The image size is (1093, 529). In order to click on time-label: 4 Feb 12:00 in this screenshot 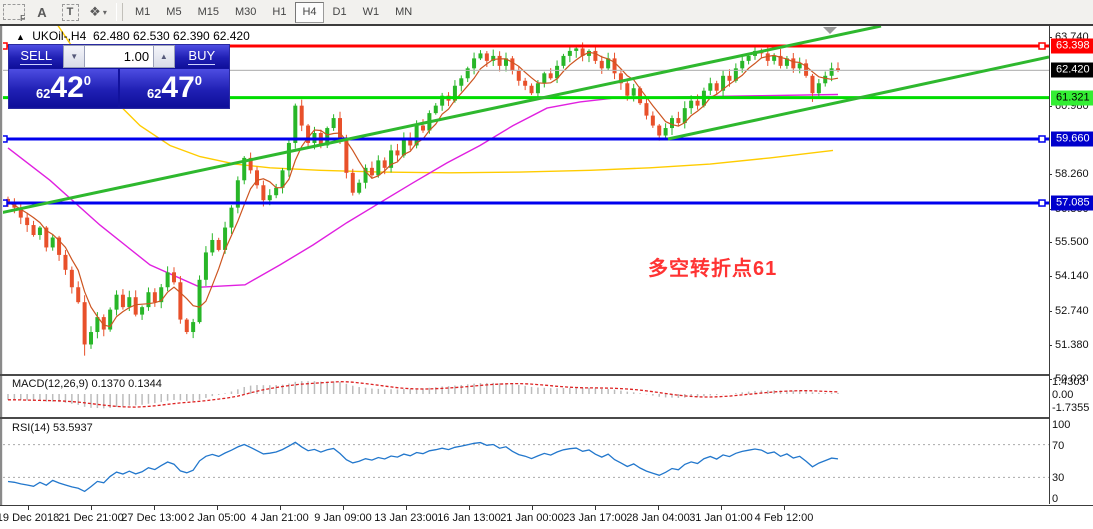, I will do `click(784, 518)`.